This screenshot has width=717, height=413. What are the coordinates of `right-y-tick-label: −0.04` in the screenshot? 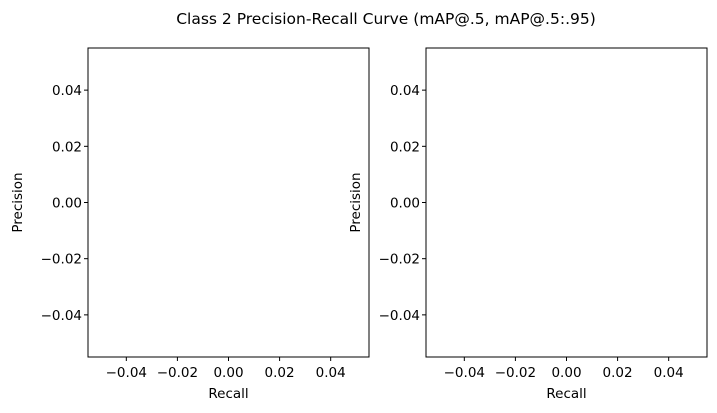 It's located at (399, 316).